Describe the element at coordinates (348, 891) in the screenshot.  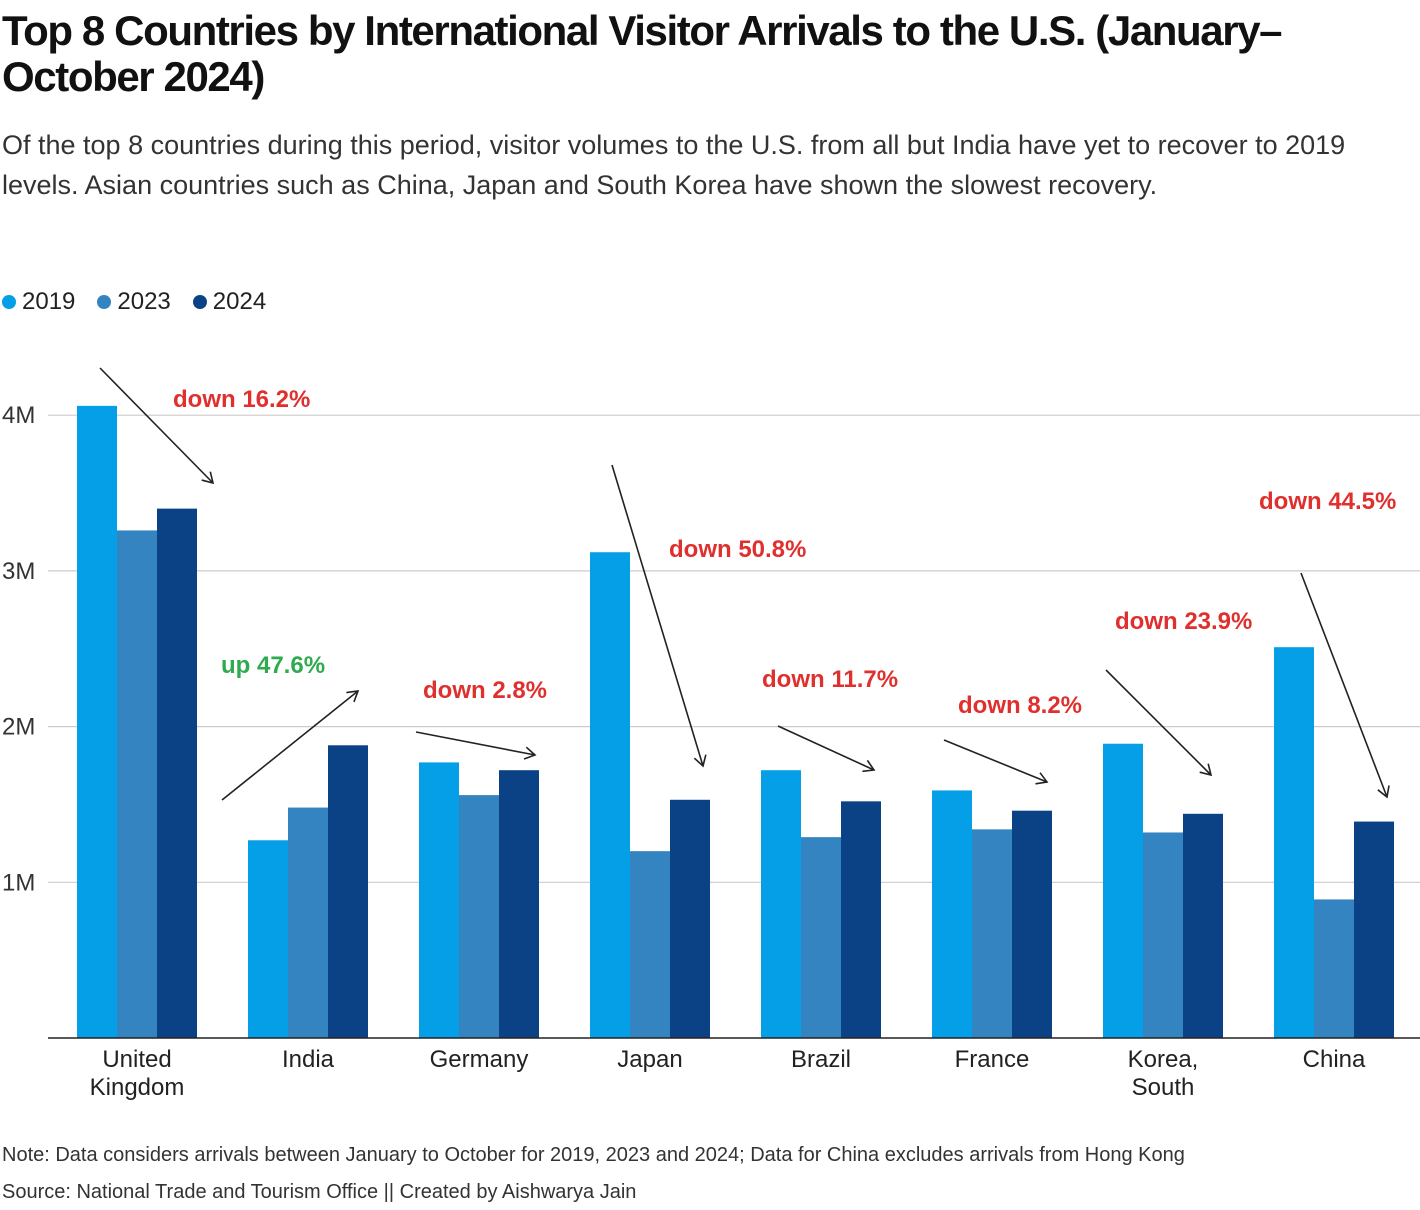
I see `bar-india-2024` at that location.